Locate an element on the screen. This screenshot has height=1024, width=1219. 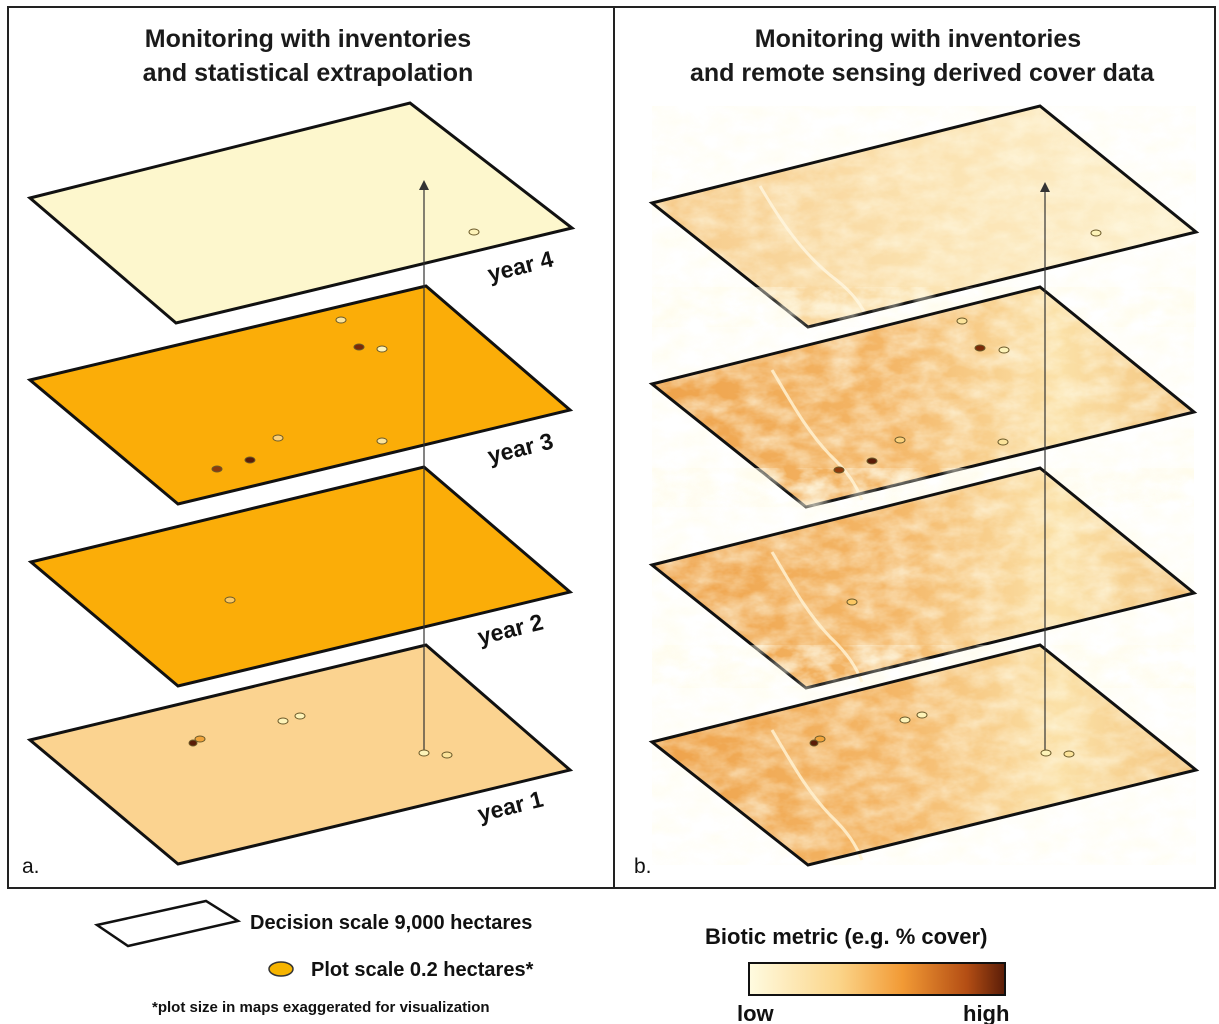
decision-scale-label: Decision scale 9,000 hectares is located at coordinates (391, 923).